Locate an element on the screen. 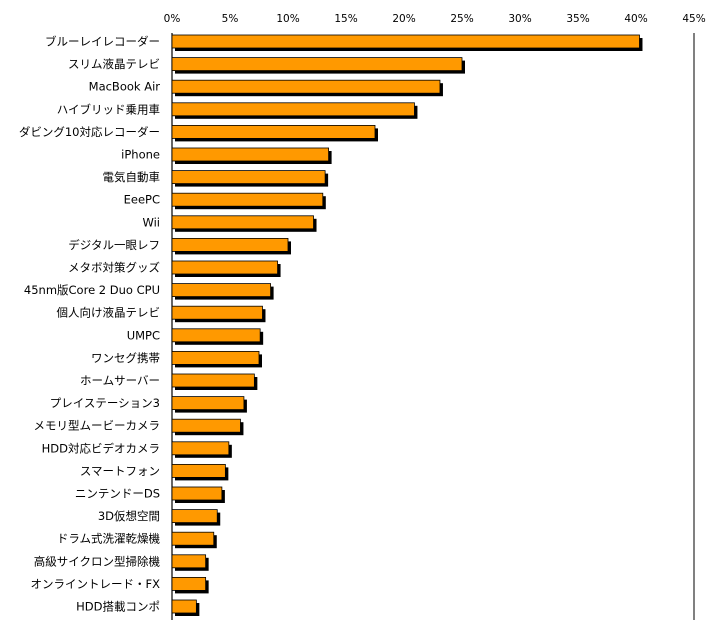 This screenshot has width=713, height=620. category-label: スリム液晶テレビ is located at coordinates (114, 64).